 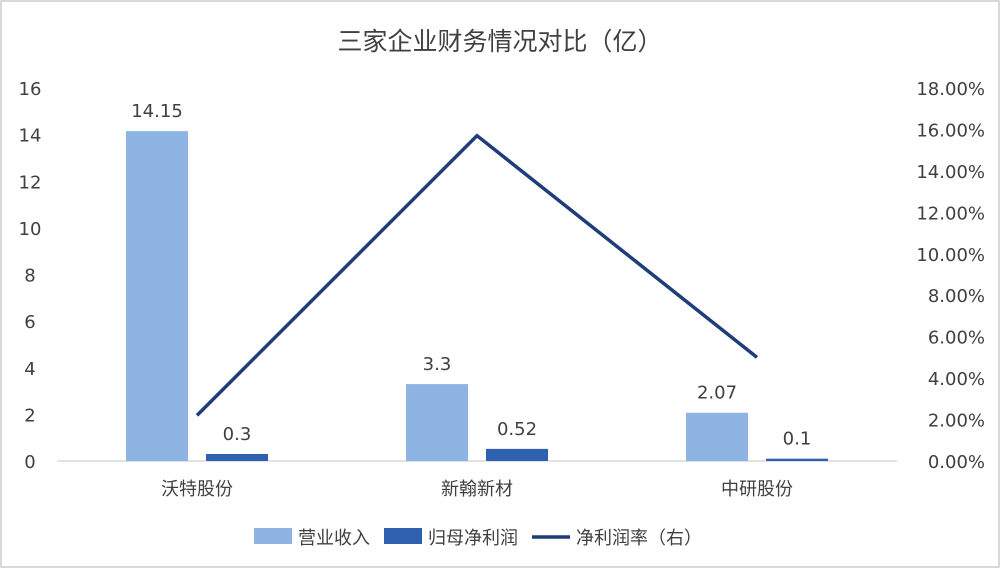 What do you see at coordinates (334, 538) in the screenshot?
I see `legend-label: 营业收入` at bounding box center [334, 538].